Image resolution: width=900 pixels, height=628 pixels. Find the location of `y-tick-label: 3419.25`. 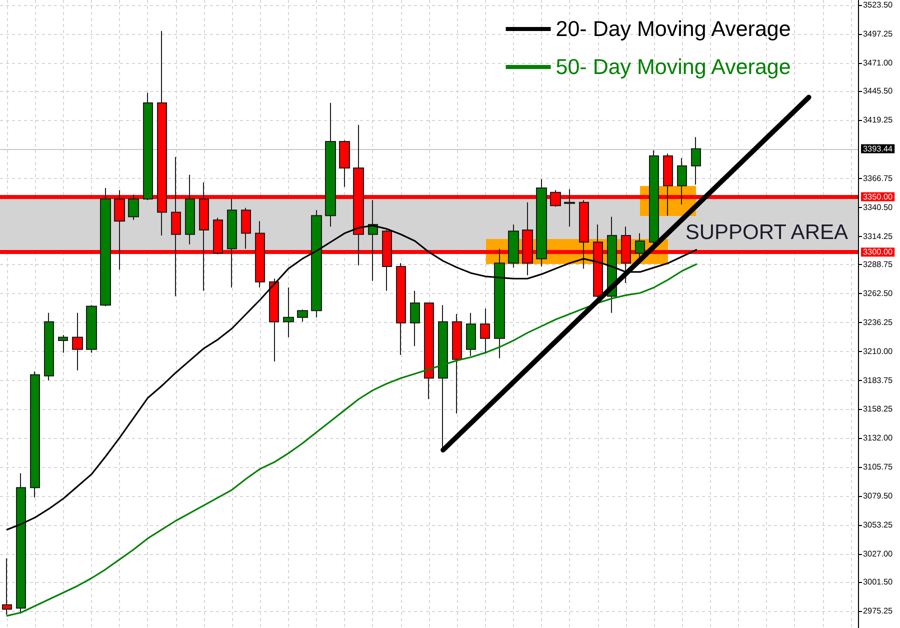

y-tick-label: 3419.25 is located at coordinates (878, 120).